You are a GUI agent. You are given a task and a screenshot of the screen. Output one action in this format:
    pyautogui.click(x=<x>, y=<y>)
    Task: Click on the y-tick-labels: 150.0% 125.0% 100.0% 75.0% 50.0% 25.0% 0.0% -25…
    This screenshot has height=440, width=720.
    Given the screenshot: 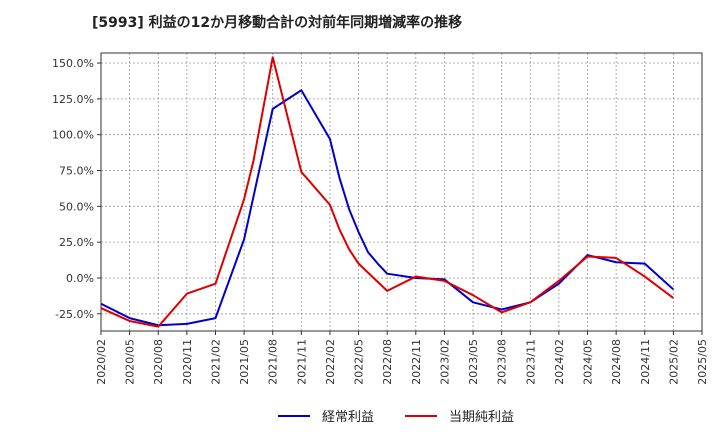 What is the action you would take?
    pyautogui.click(x=73, y=189)
    